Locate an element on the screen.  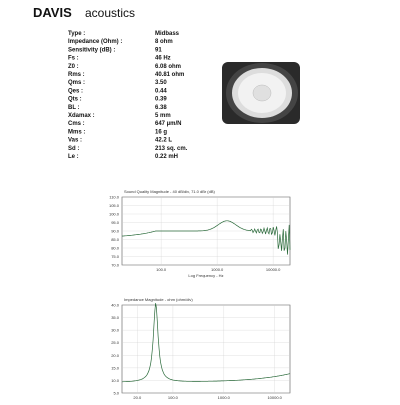
spec-value: Midbass is located at coordinates (167, 34).